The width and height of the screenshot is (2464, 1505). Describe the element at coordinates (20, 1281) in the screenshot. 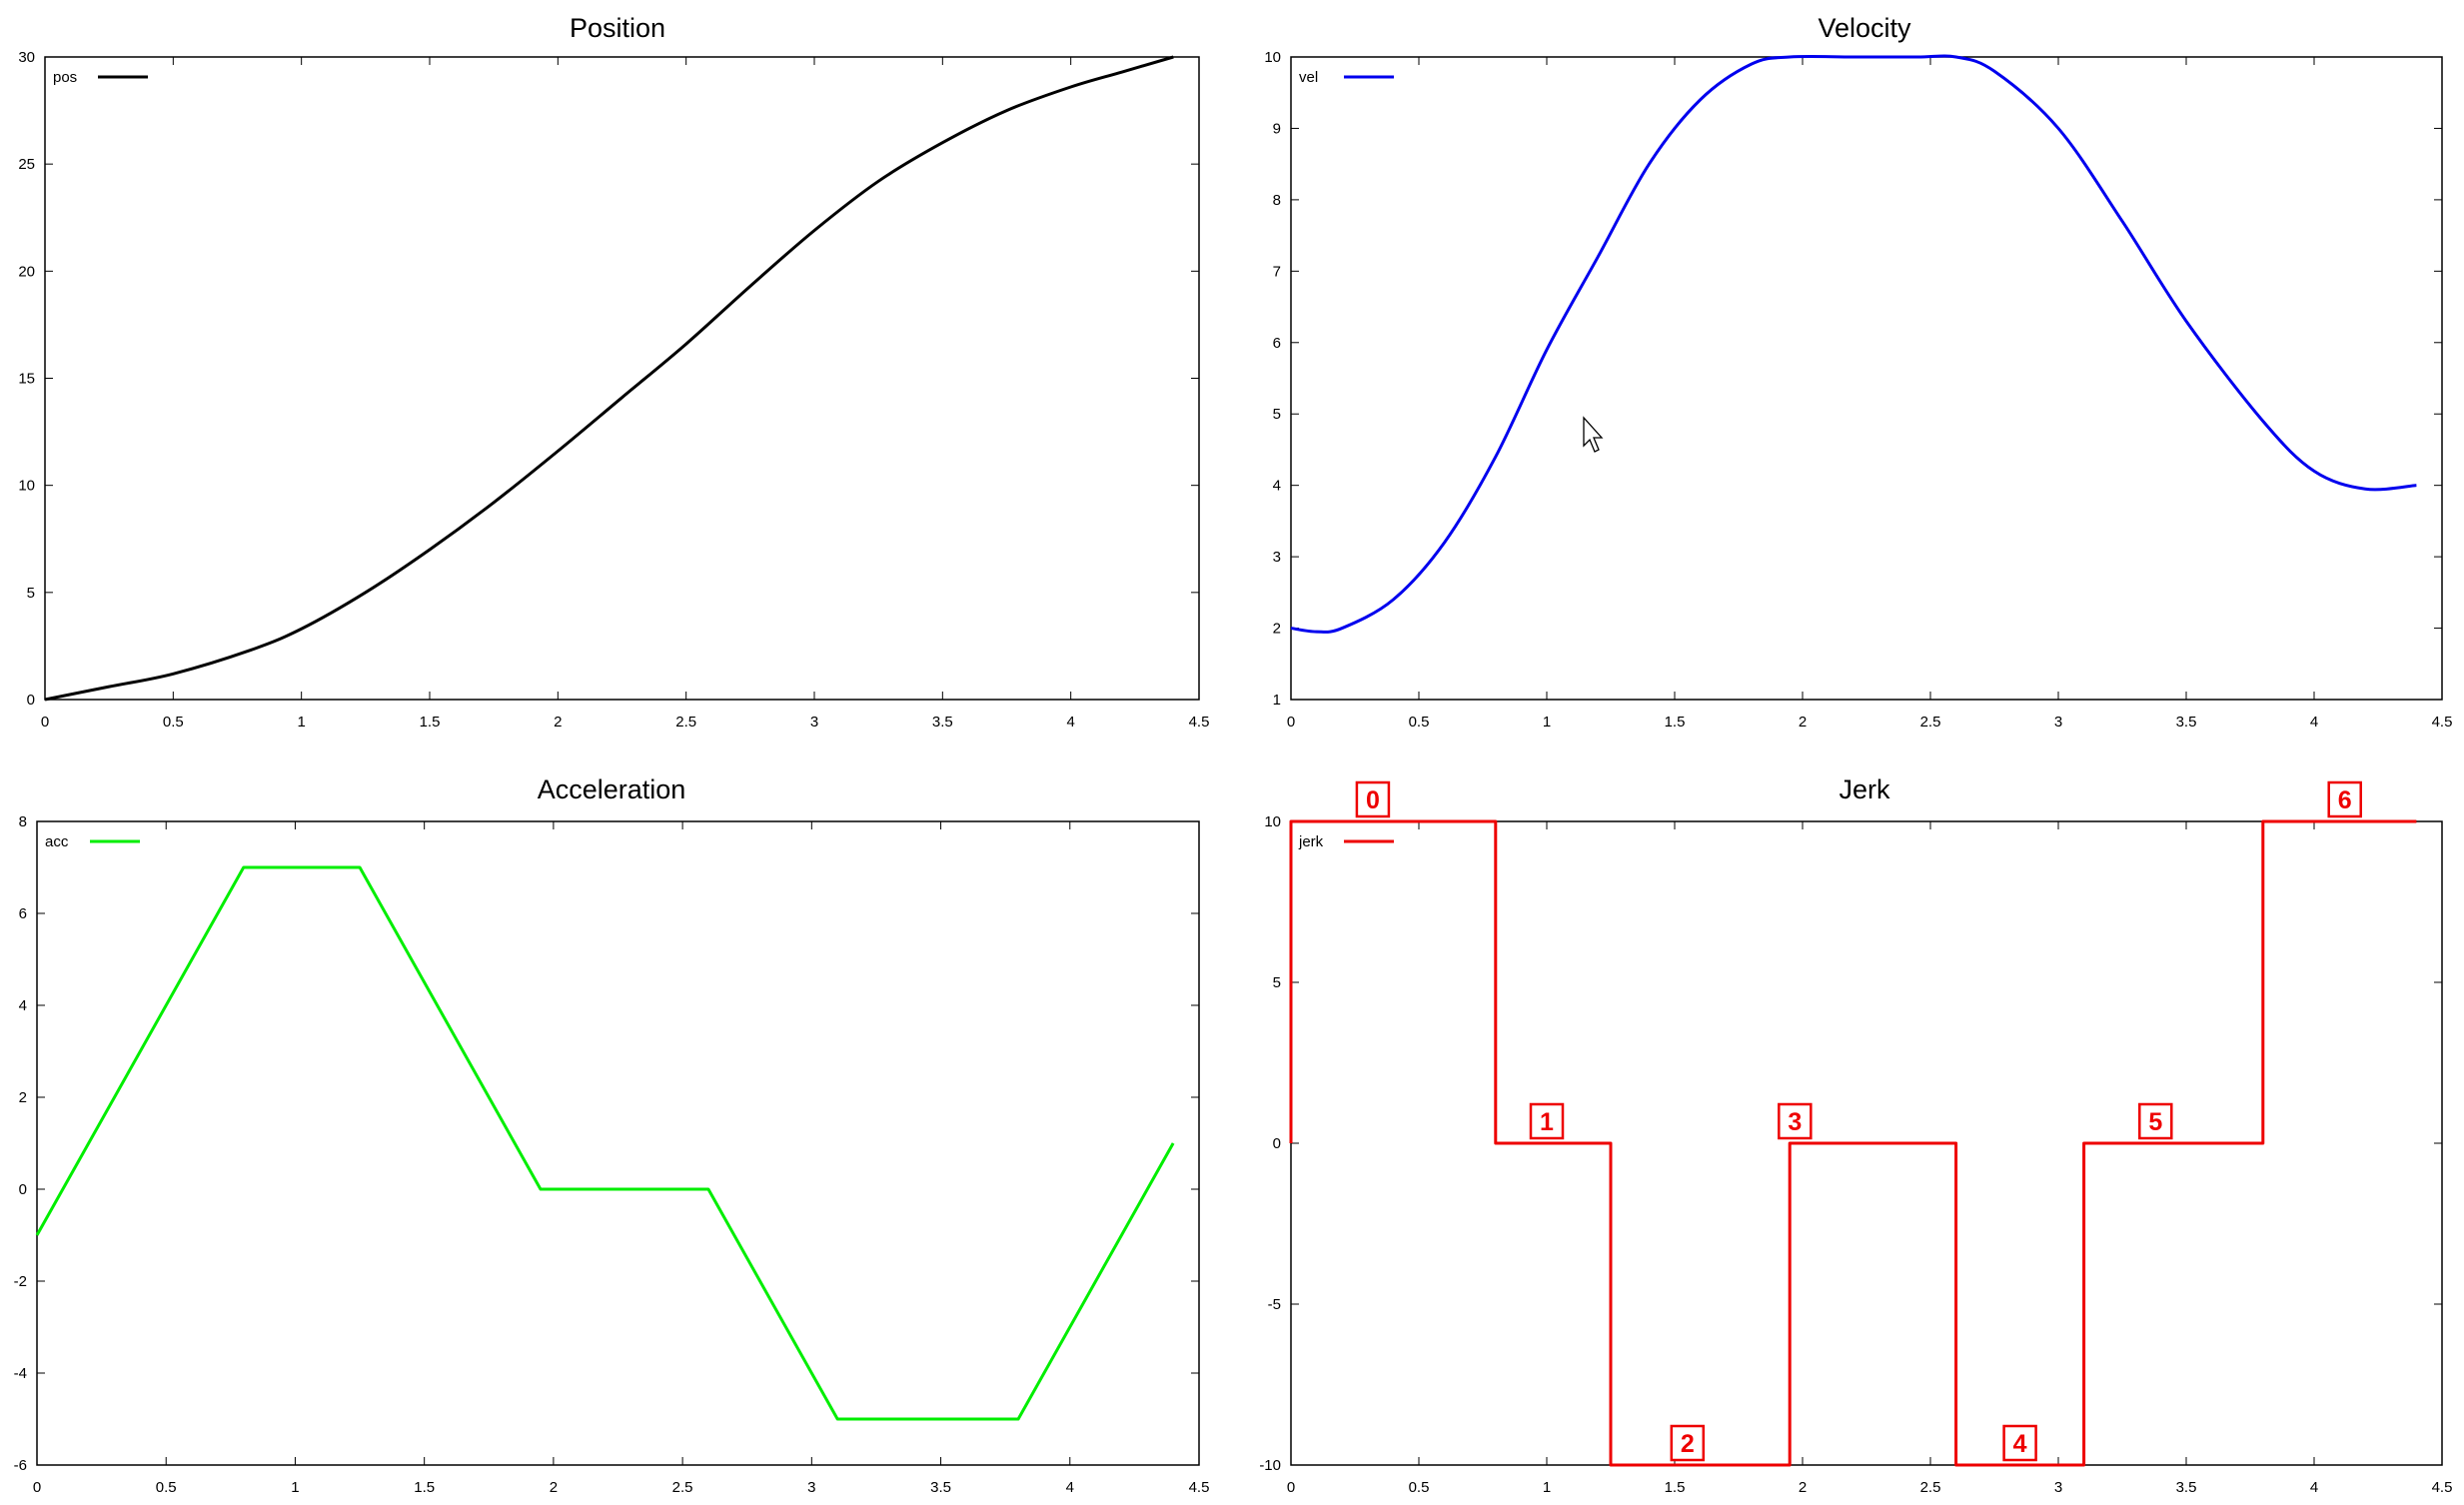

I see `y-tick-label: -2` at that location.